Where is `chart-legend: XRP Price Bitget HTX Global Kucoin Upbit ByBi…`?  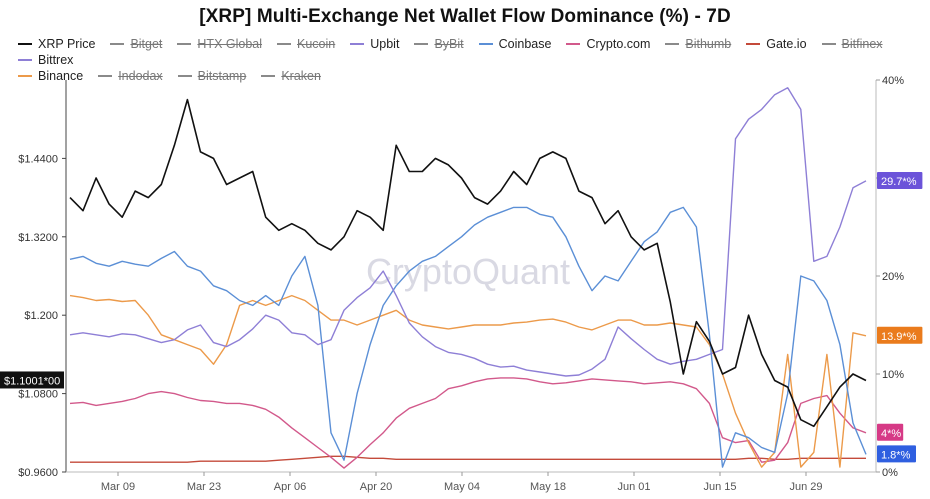
chart-legend: XRP Price Bitget HTX Global Kucoin Upbit ByBi… is located at coordinates (468, 60).